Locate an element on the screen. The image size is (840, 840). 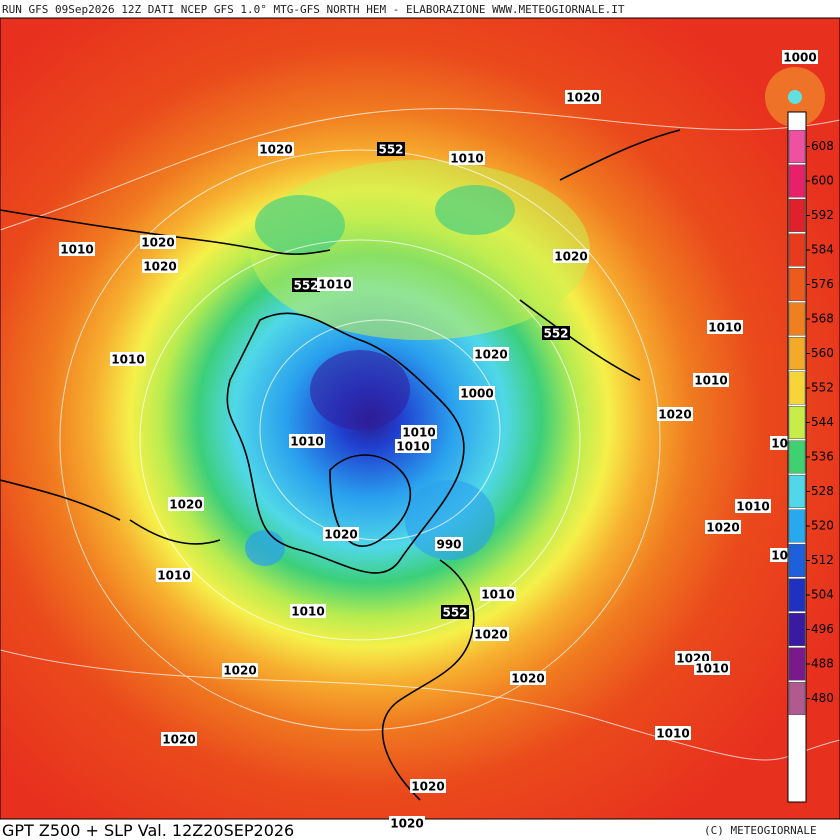
colorbar-label: 568 is located at coordinates (822, 319).